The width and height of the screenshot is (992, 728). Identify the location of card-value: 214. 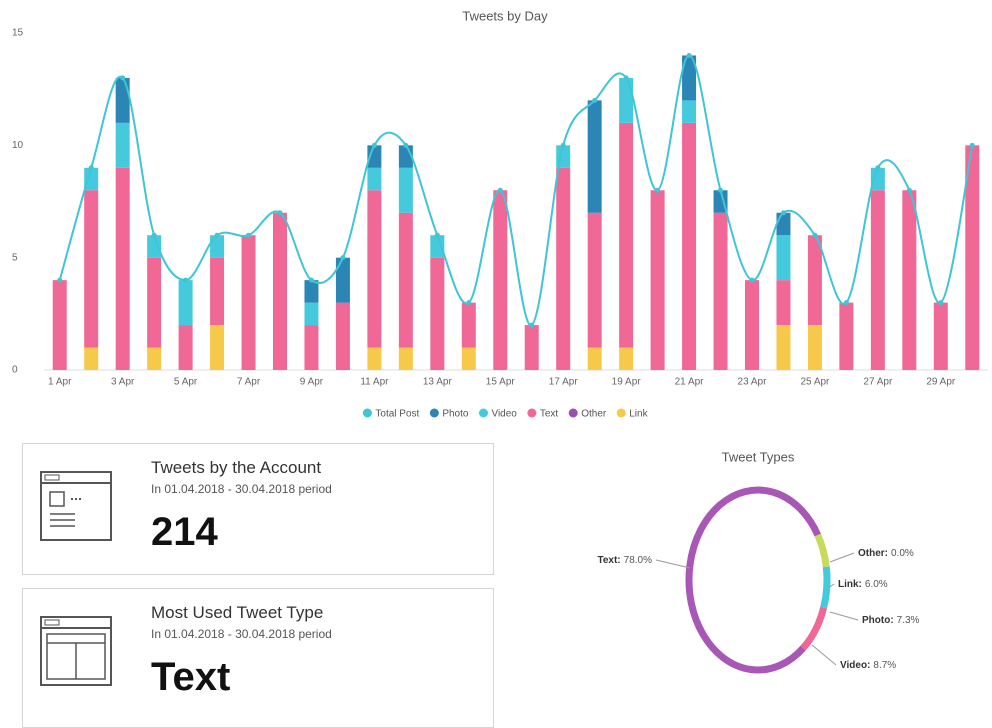
(184, 532).